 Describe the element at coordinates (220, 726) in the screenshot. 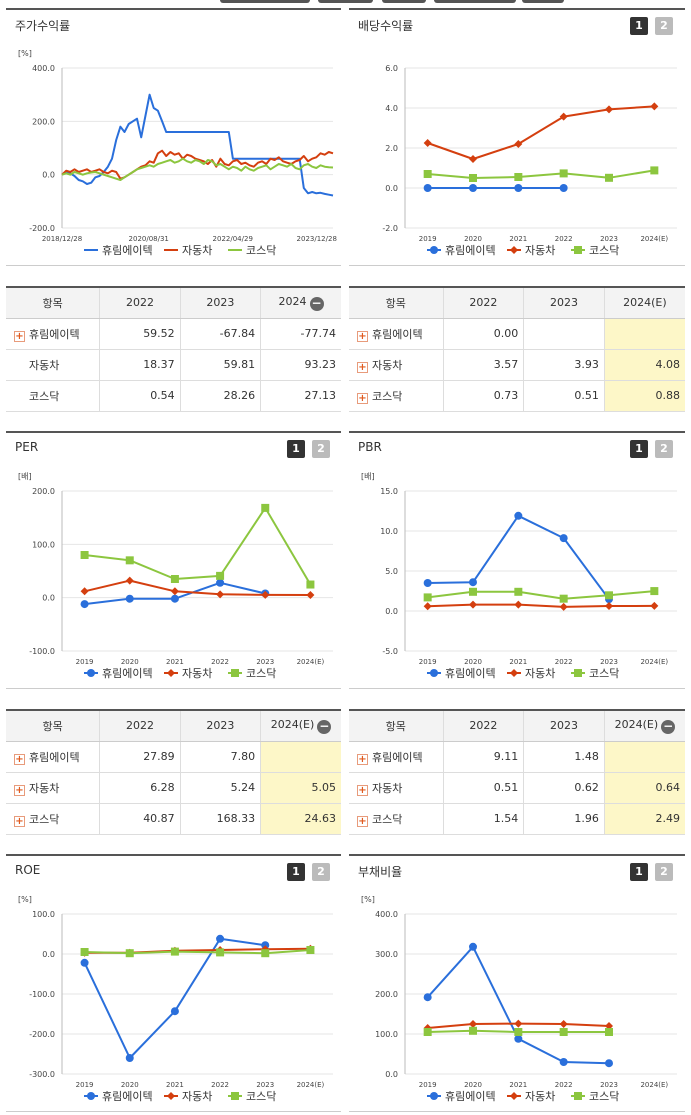

I see `column-header-label: 2023` at that location.